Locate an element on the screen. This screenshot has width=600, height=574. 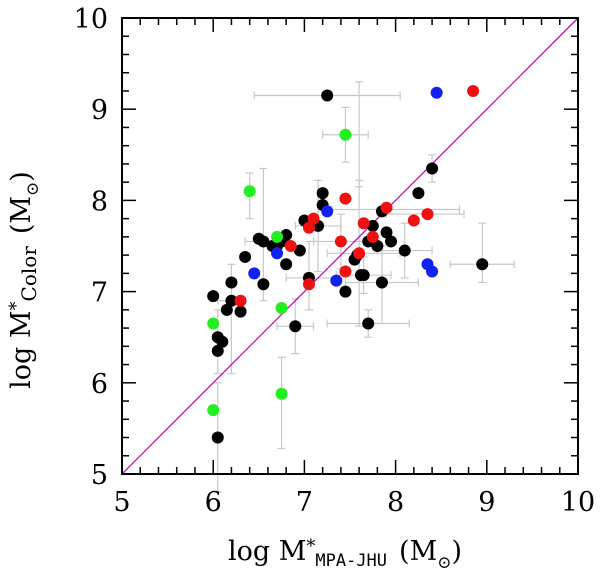
x-axis-title-star: * is located at coordinates (310, 546).